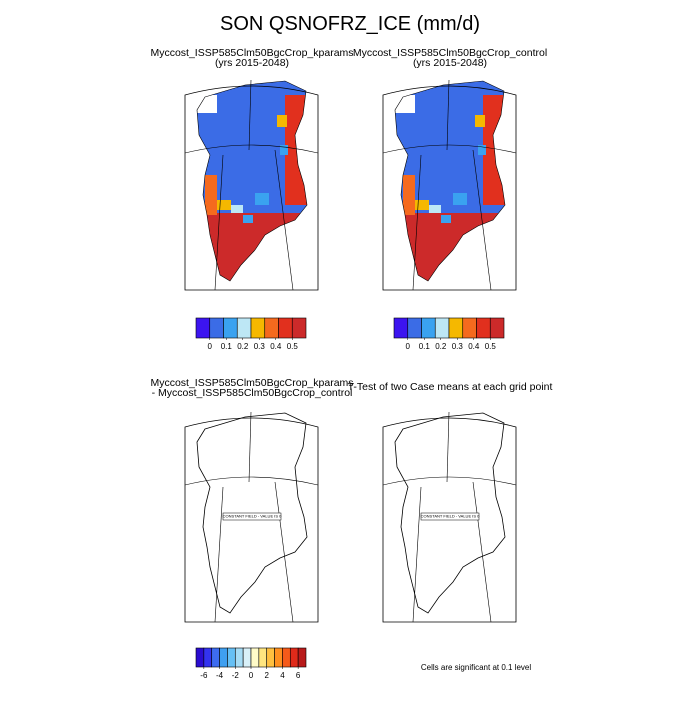  Describe the element at coordinates (350, 24) in the screenshot. I see `figure-title: SON QSNOFRZ_ICE (mm/d)` at that location.